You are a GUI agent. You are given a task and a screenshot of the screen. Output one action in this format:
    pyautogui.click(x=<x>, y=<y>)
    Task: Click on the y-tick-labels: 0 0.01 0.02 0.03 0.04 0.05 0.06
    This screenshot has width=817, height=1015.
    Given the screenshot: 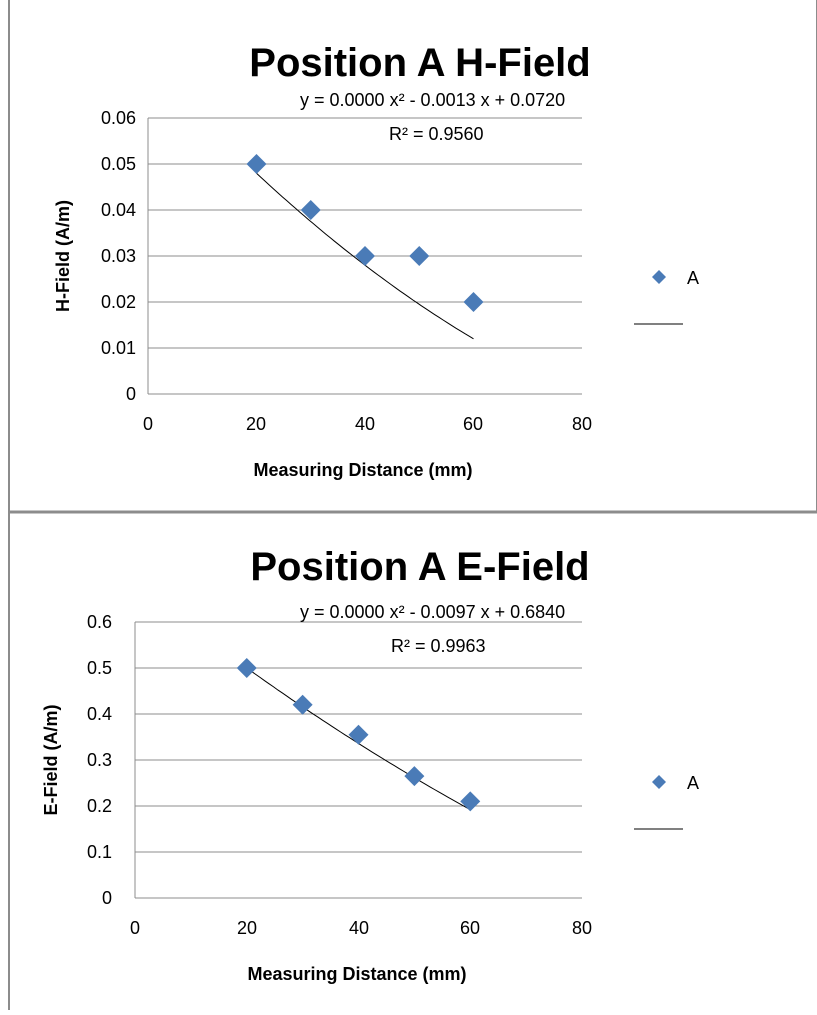 What is the action you would take?
    pyautogui.click(x=118, y=256)
    